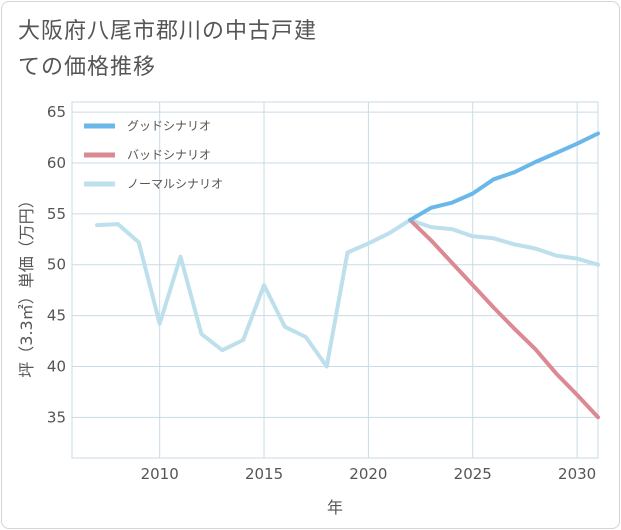 The height and width of the screenshot is (530, 621). I want to click on x-tick-label: 2010, so click(160, 474).